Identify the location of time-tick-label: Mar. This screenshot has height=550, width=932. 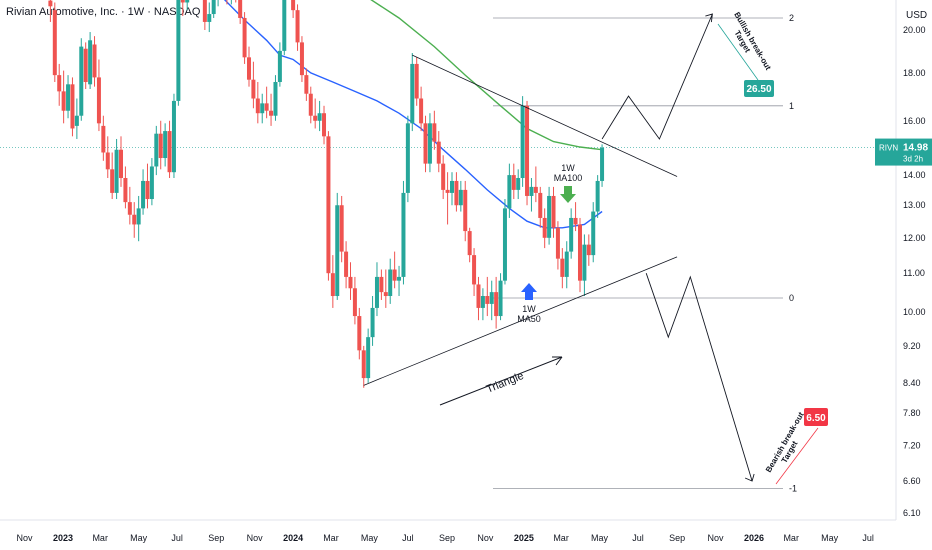
(791, 538).